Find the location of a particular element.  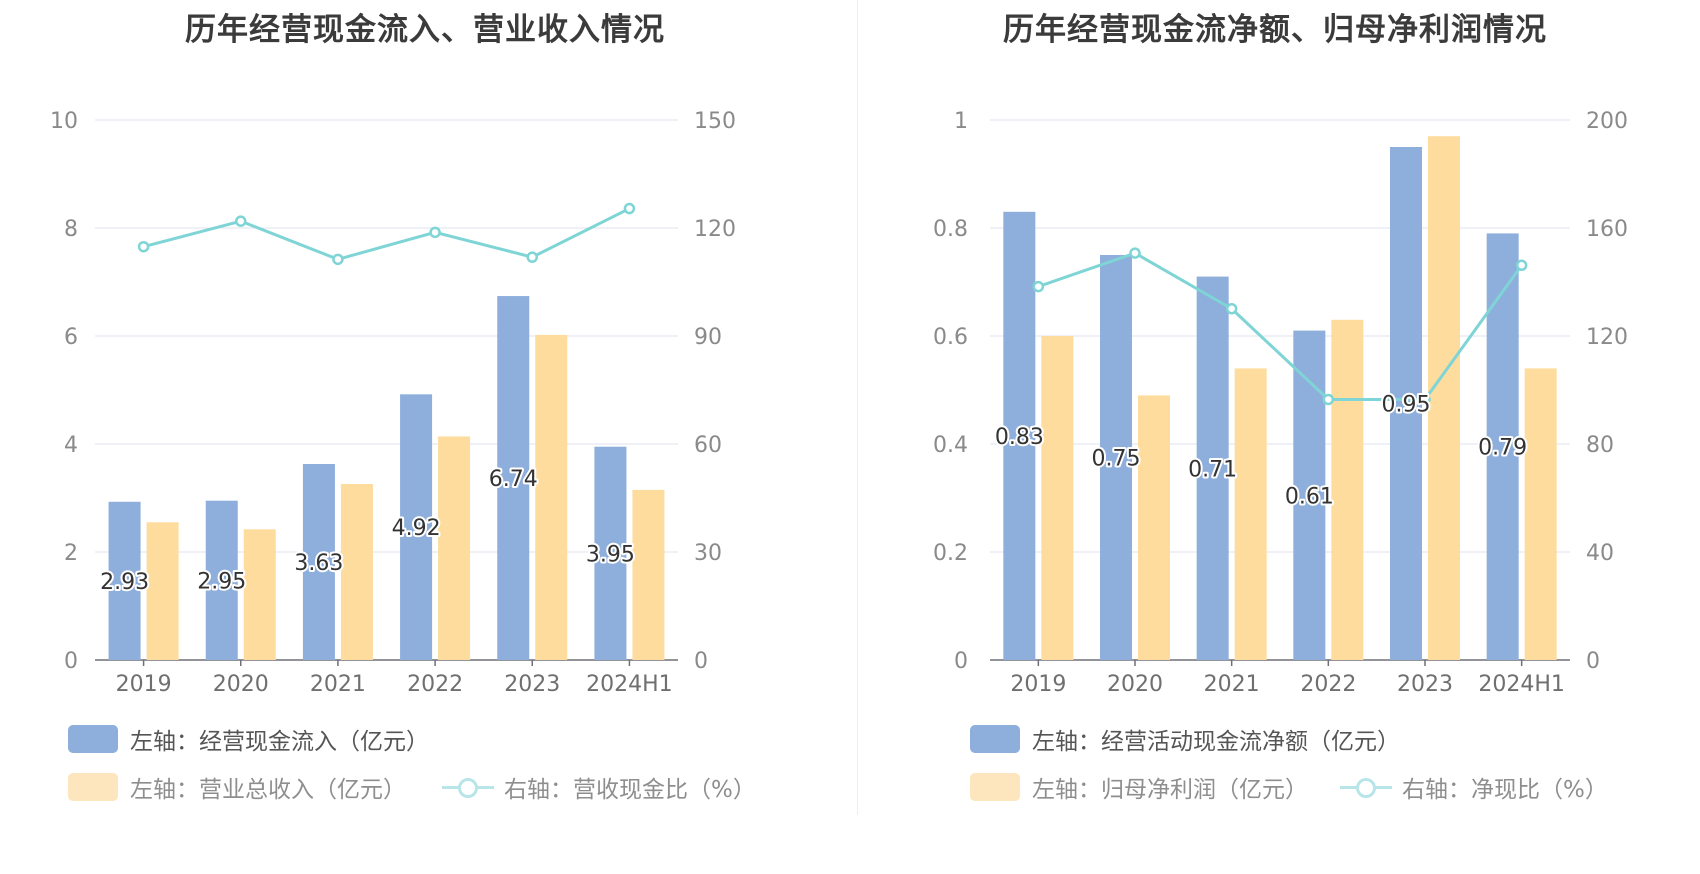

bar-data-label: 4.92 is located at coordinates (416, 528).